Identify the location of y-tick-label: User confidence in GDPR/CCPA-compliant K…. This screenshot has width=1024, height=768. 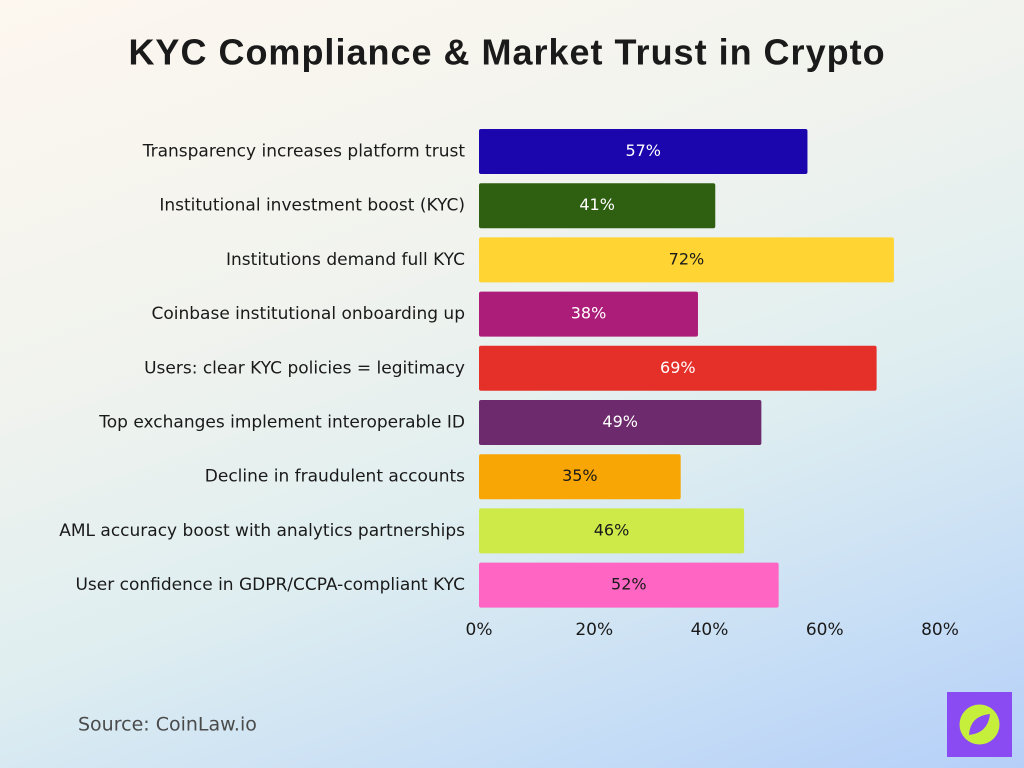
(270, 585).